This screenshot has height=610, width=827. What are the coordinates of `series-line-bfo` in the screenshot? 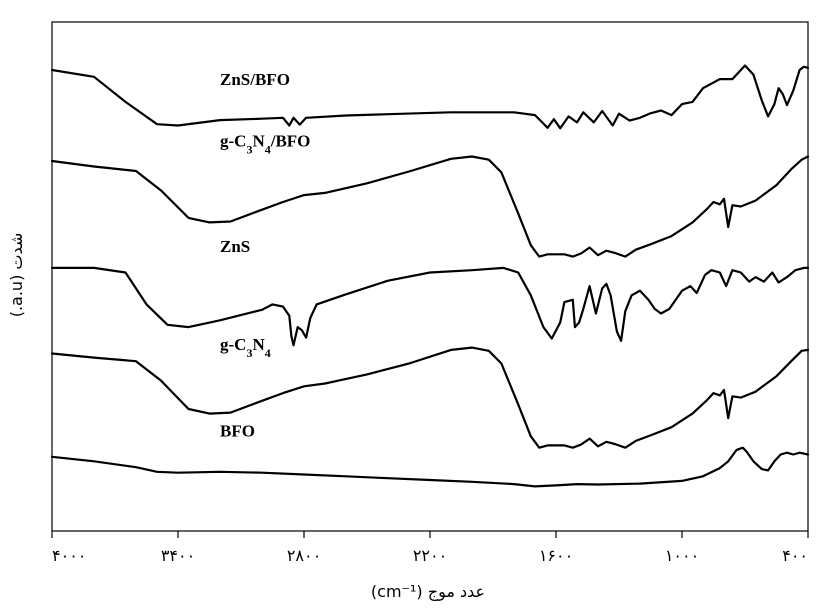 It's located at (430, 467).